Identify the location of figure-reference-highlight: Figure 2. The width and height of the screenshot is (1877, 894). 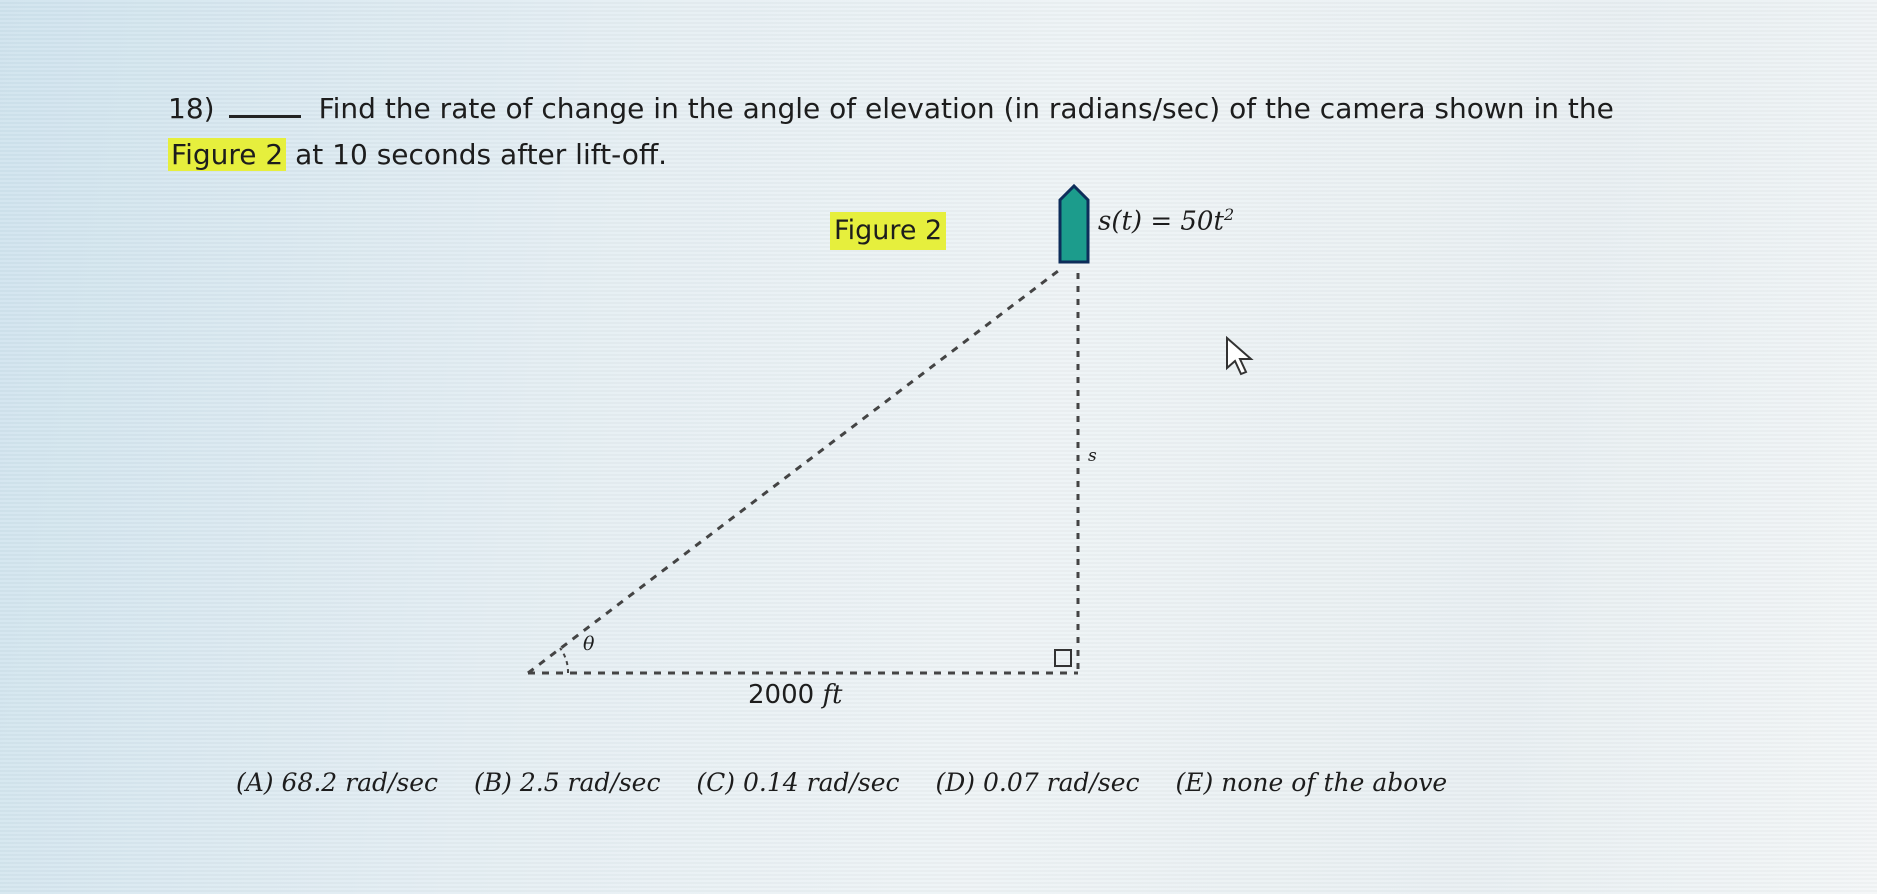
(227, 154).